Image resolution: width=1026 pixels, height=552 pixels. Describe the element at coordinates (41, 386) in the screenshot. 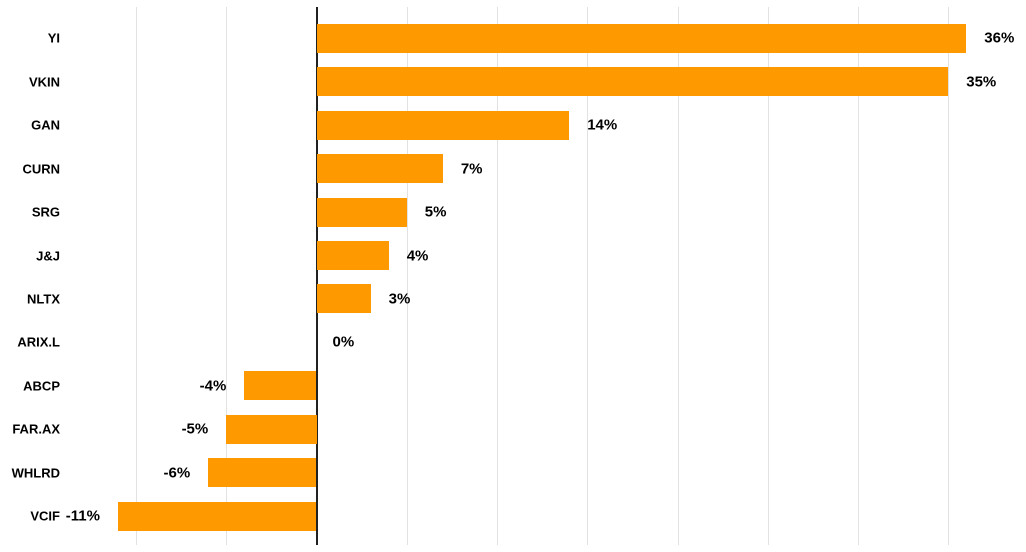

I see `category-label: ABCP` at that location.